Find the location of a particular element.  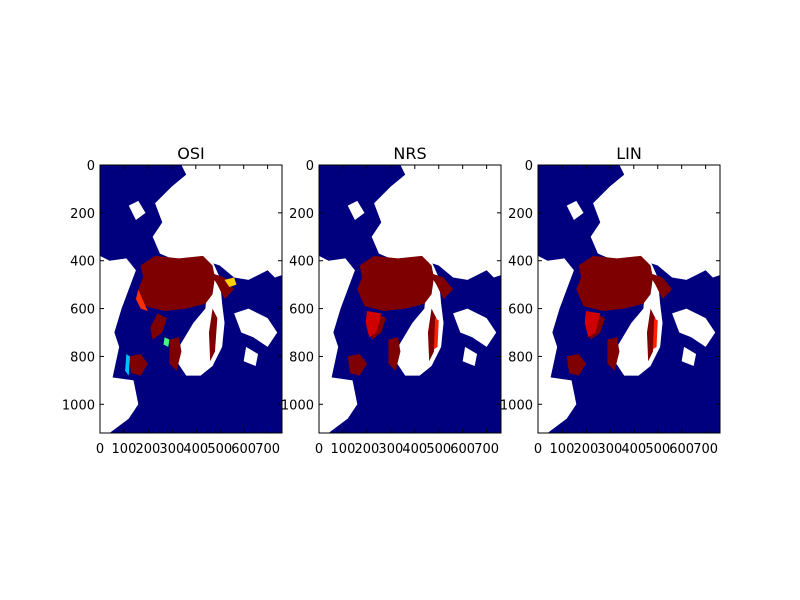

panel-title: OSI is located at coordinates (190, 153).